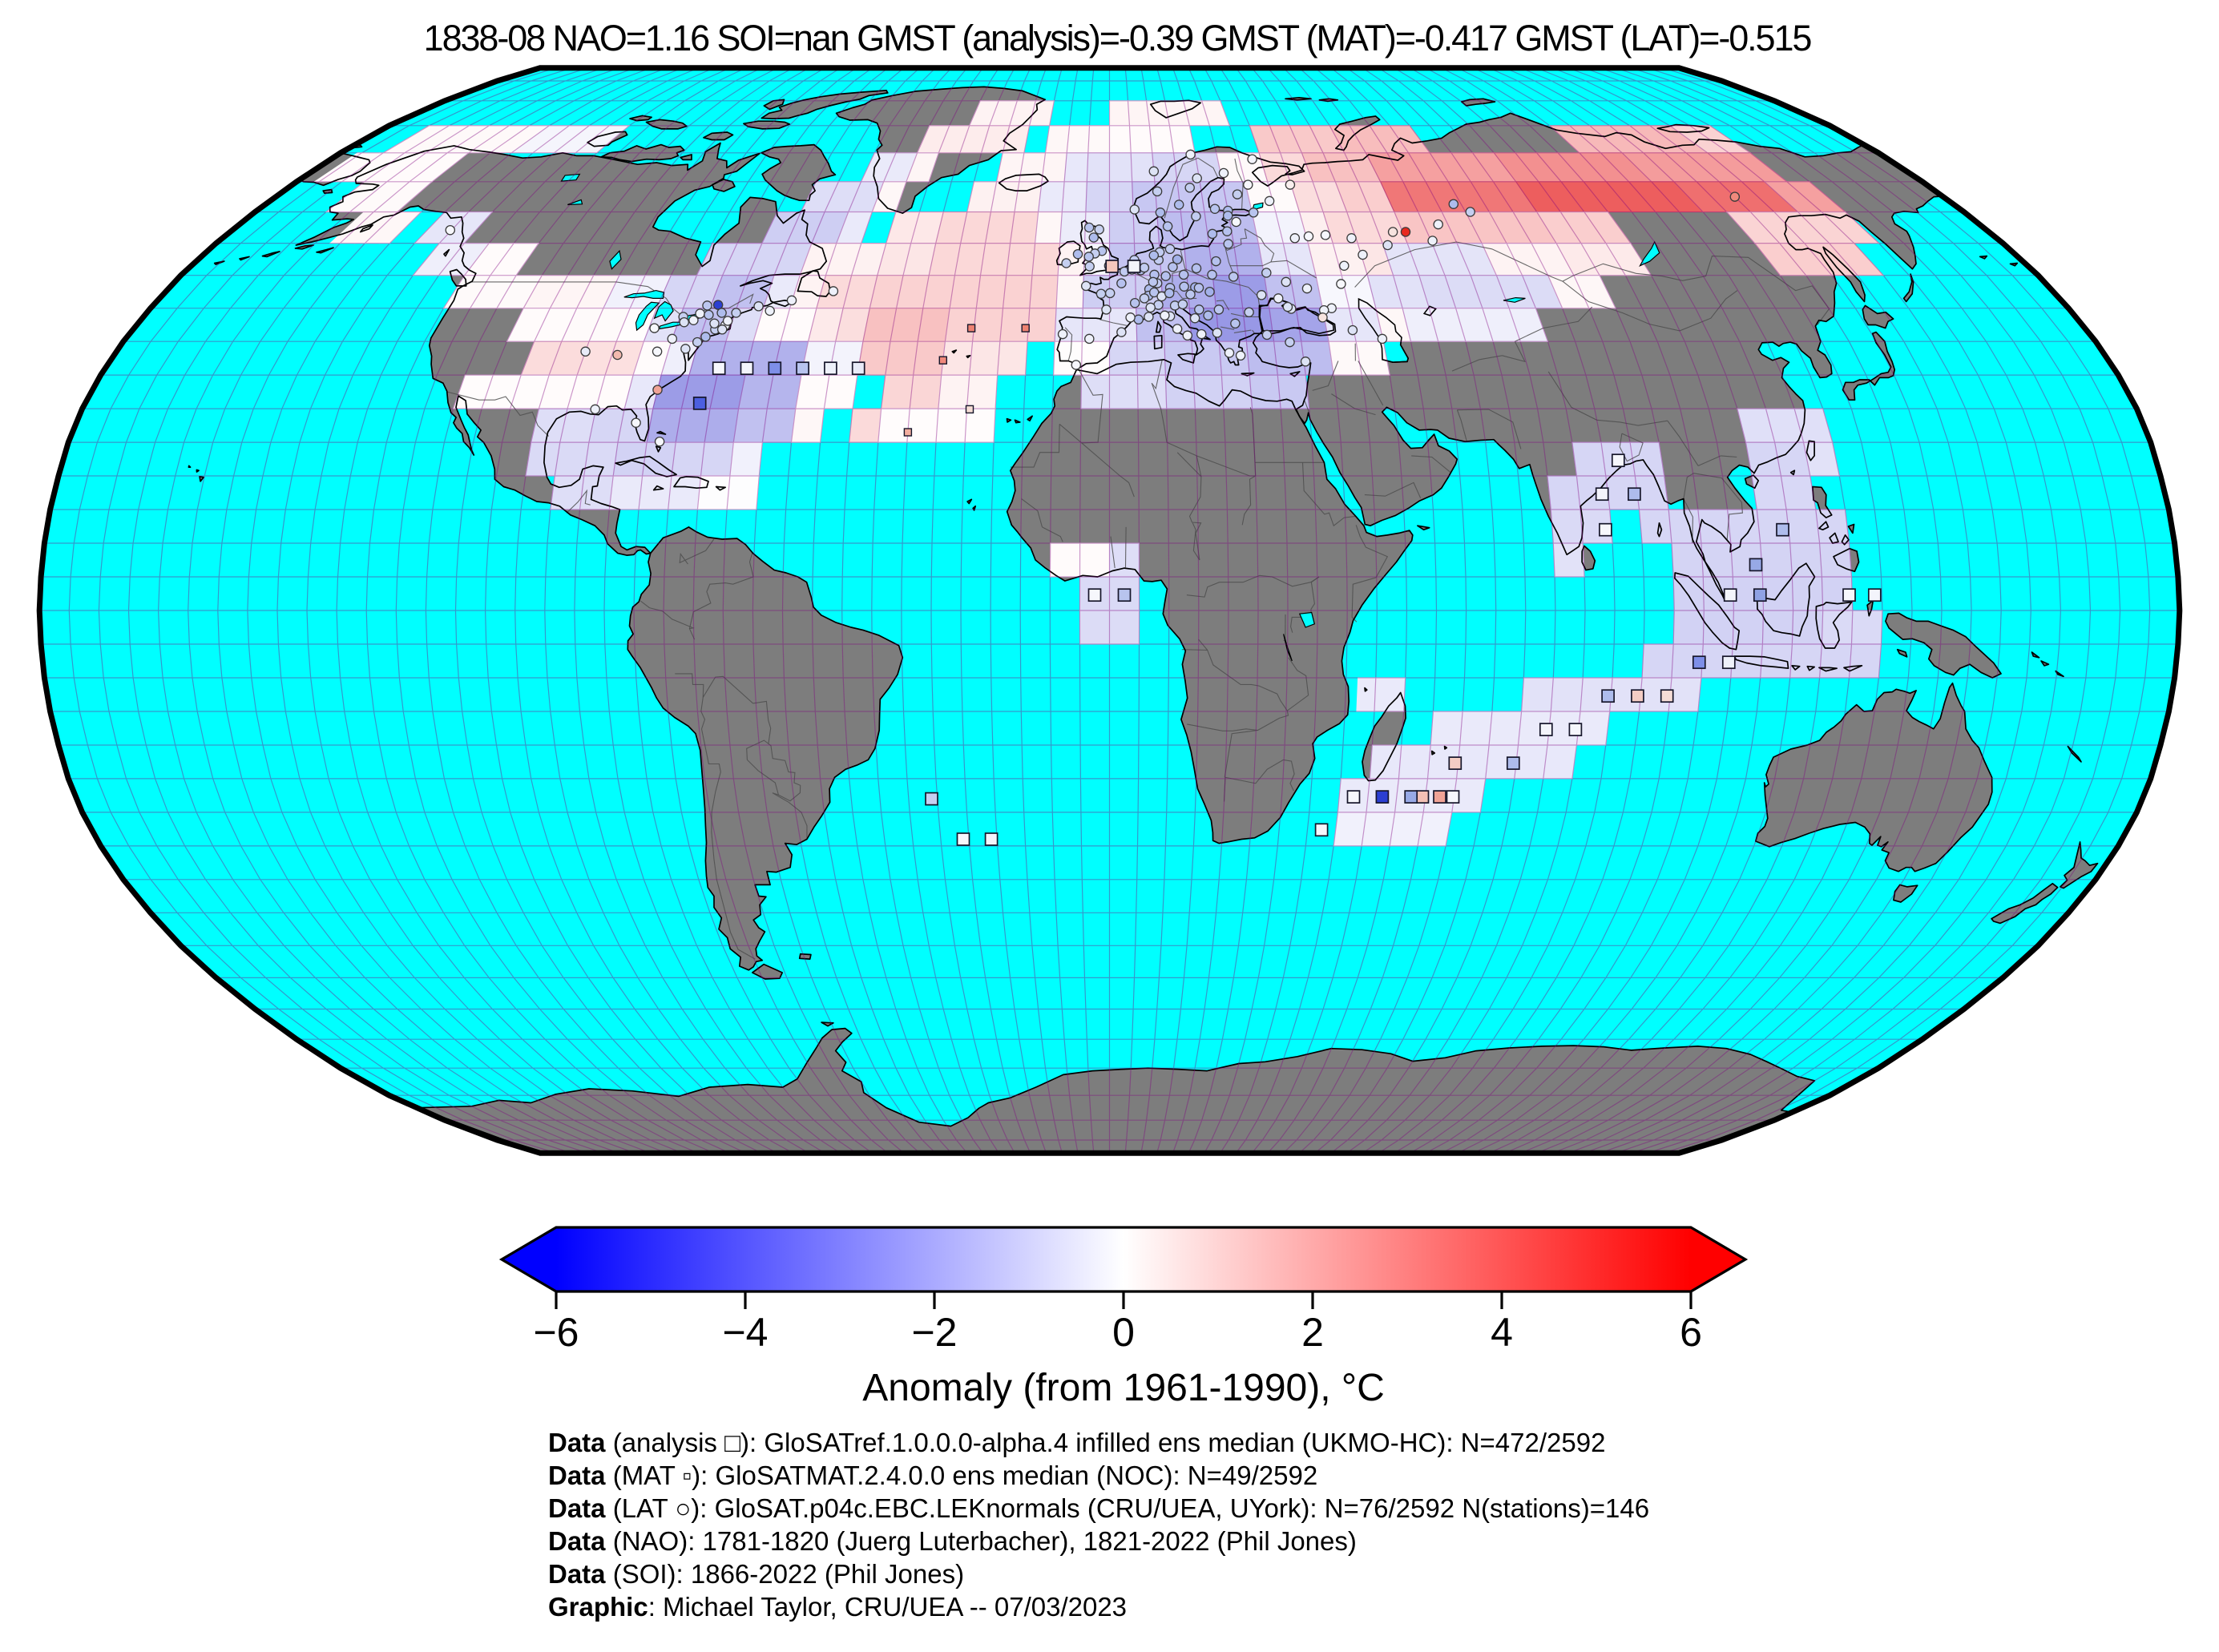 This screenshot has height=1652, width=2219. I want to click on svg-text: 2, so click(1312, 1332).